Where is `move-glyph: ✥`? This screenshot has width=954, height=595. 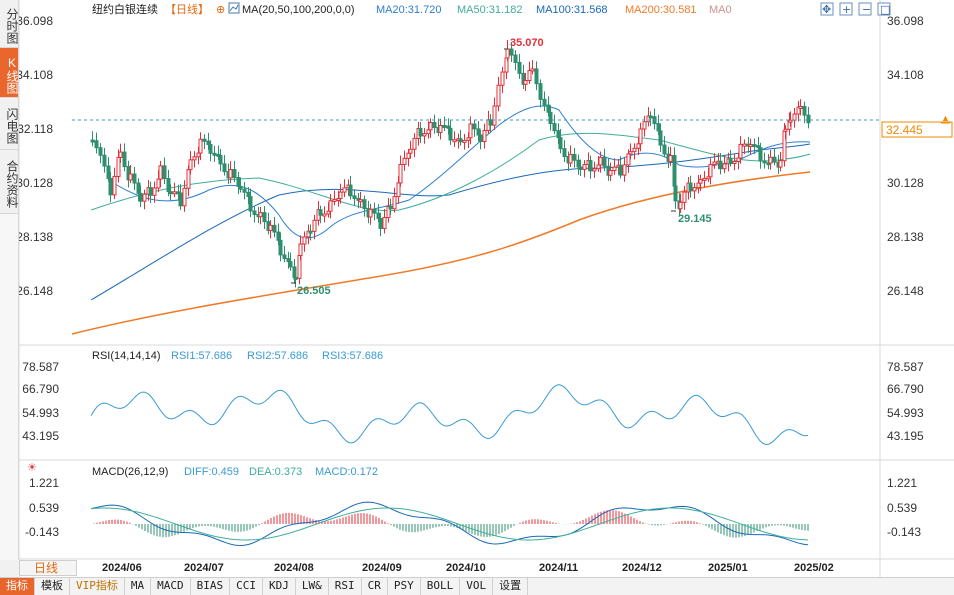 move-glyph: ✥ is located at coordinates (826, 9).